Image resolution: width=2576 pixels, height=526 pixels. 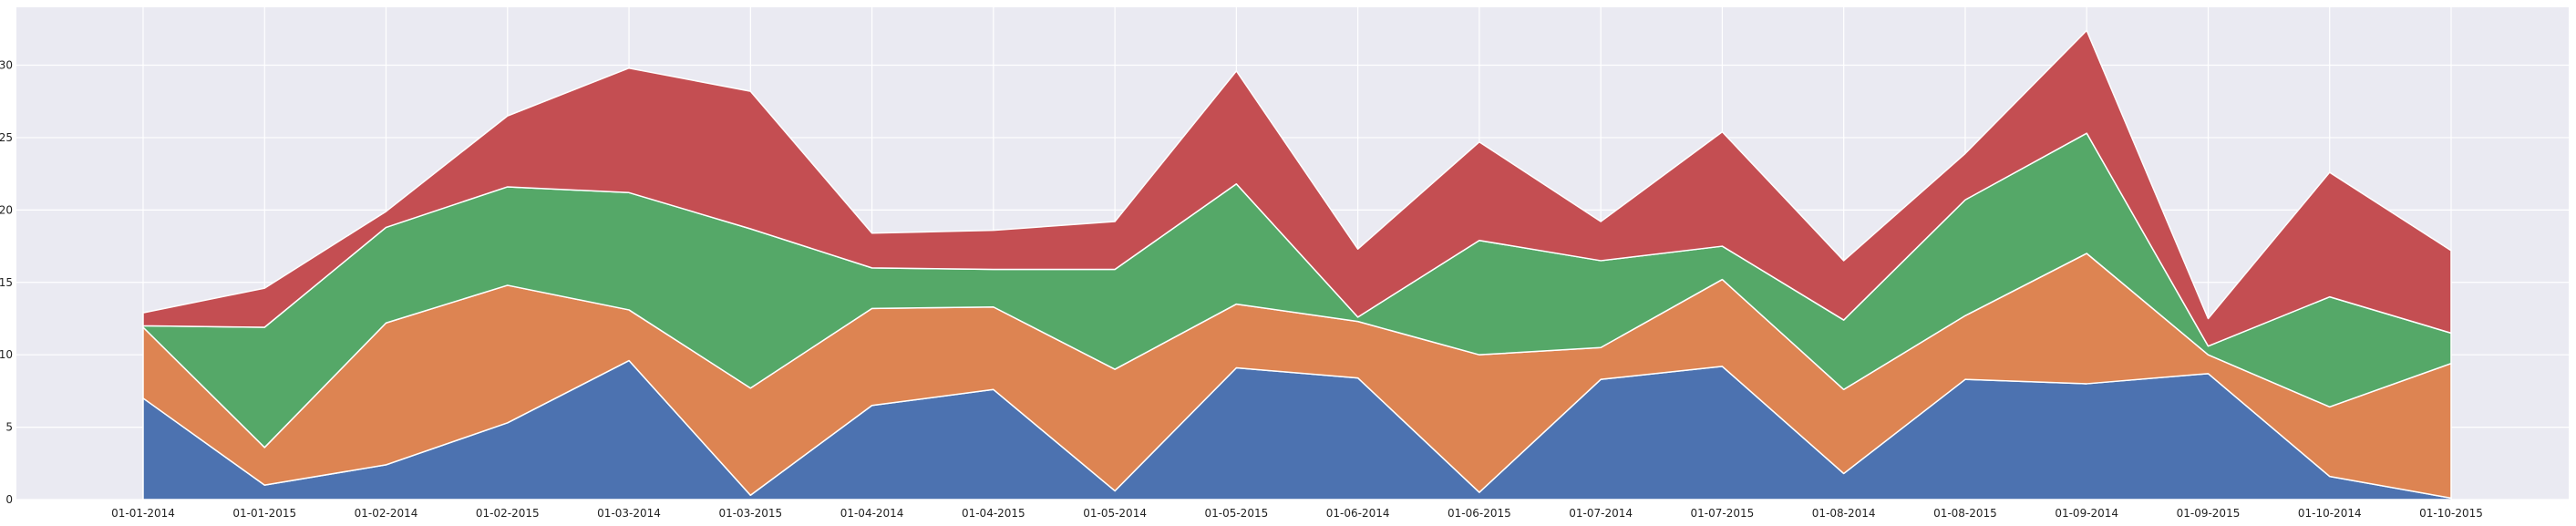 What do you see at coordinates (2086, 513) in the screenshot?
I see `x-tick-label: 01-09-2014` at bounding box center [2086, 513].